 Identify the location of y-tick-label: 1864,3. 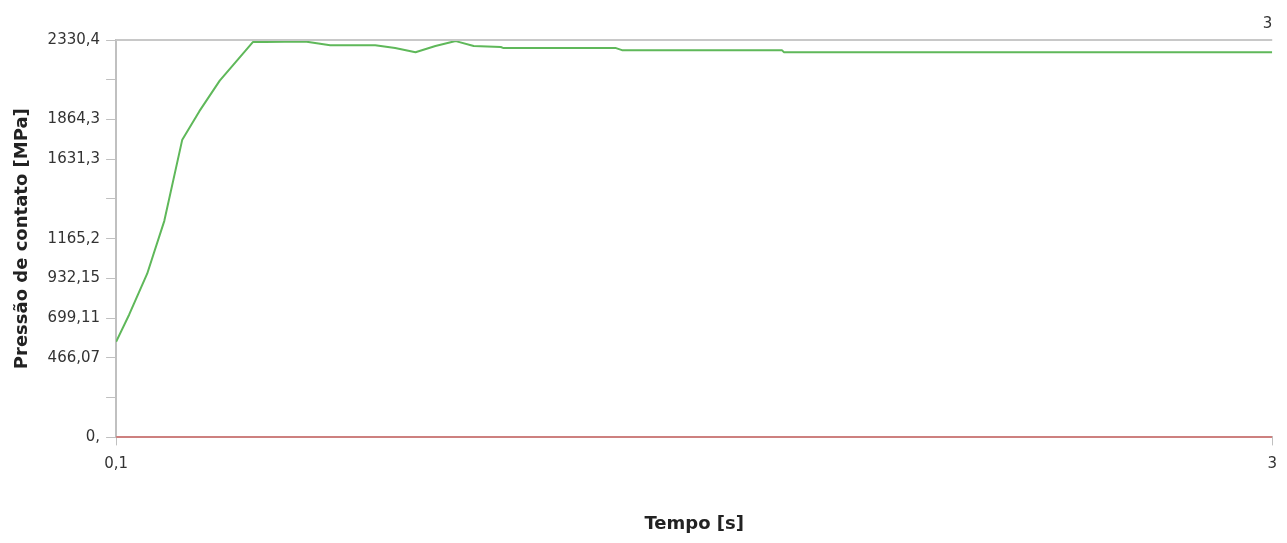
(74, 118).